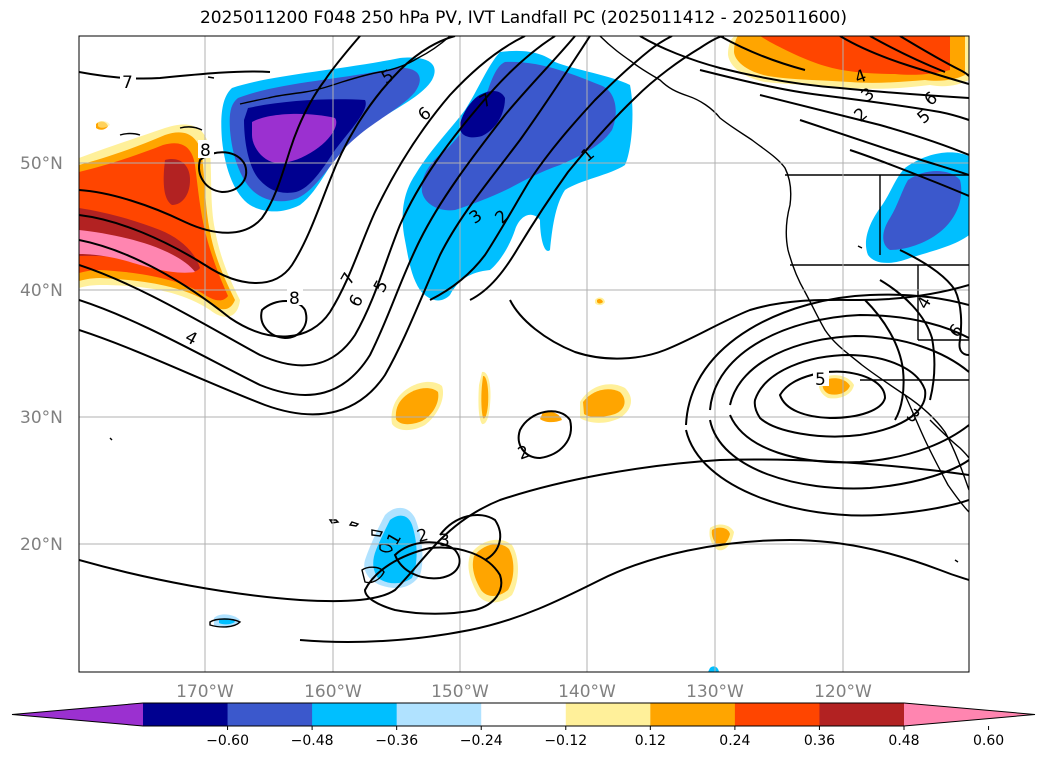 This screenshot has width=1047, height=765. Describe the element at coordinates (41, 418) in the screenshot. I see `lat-label-30n: 30°N` at that location.